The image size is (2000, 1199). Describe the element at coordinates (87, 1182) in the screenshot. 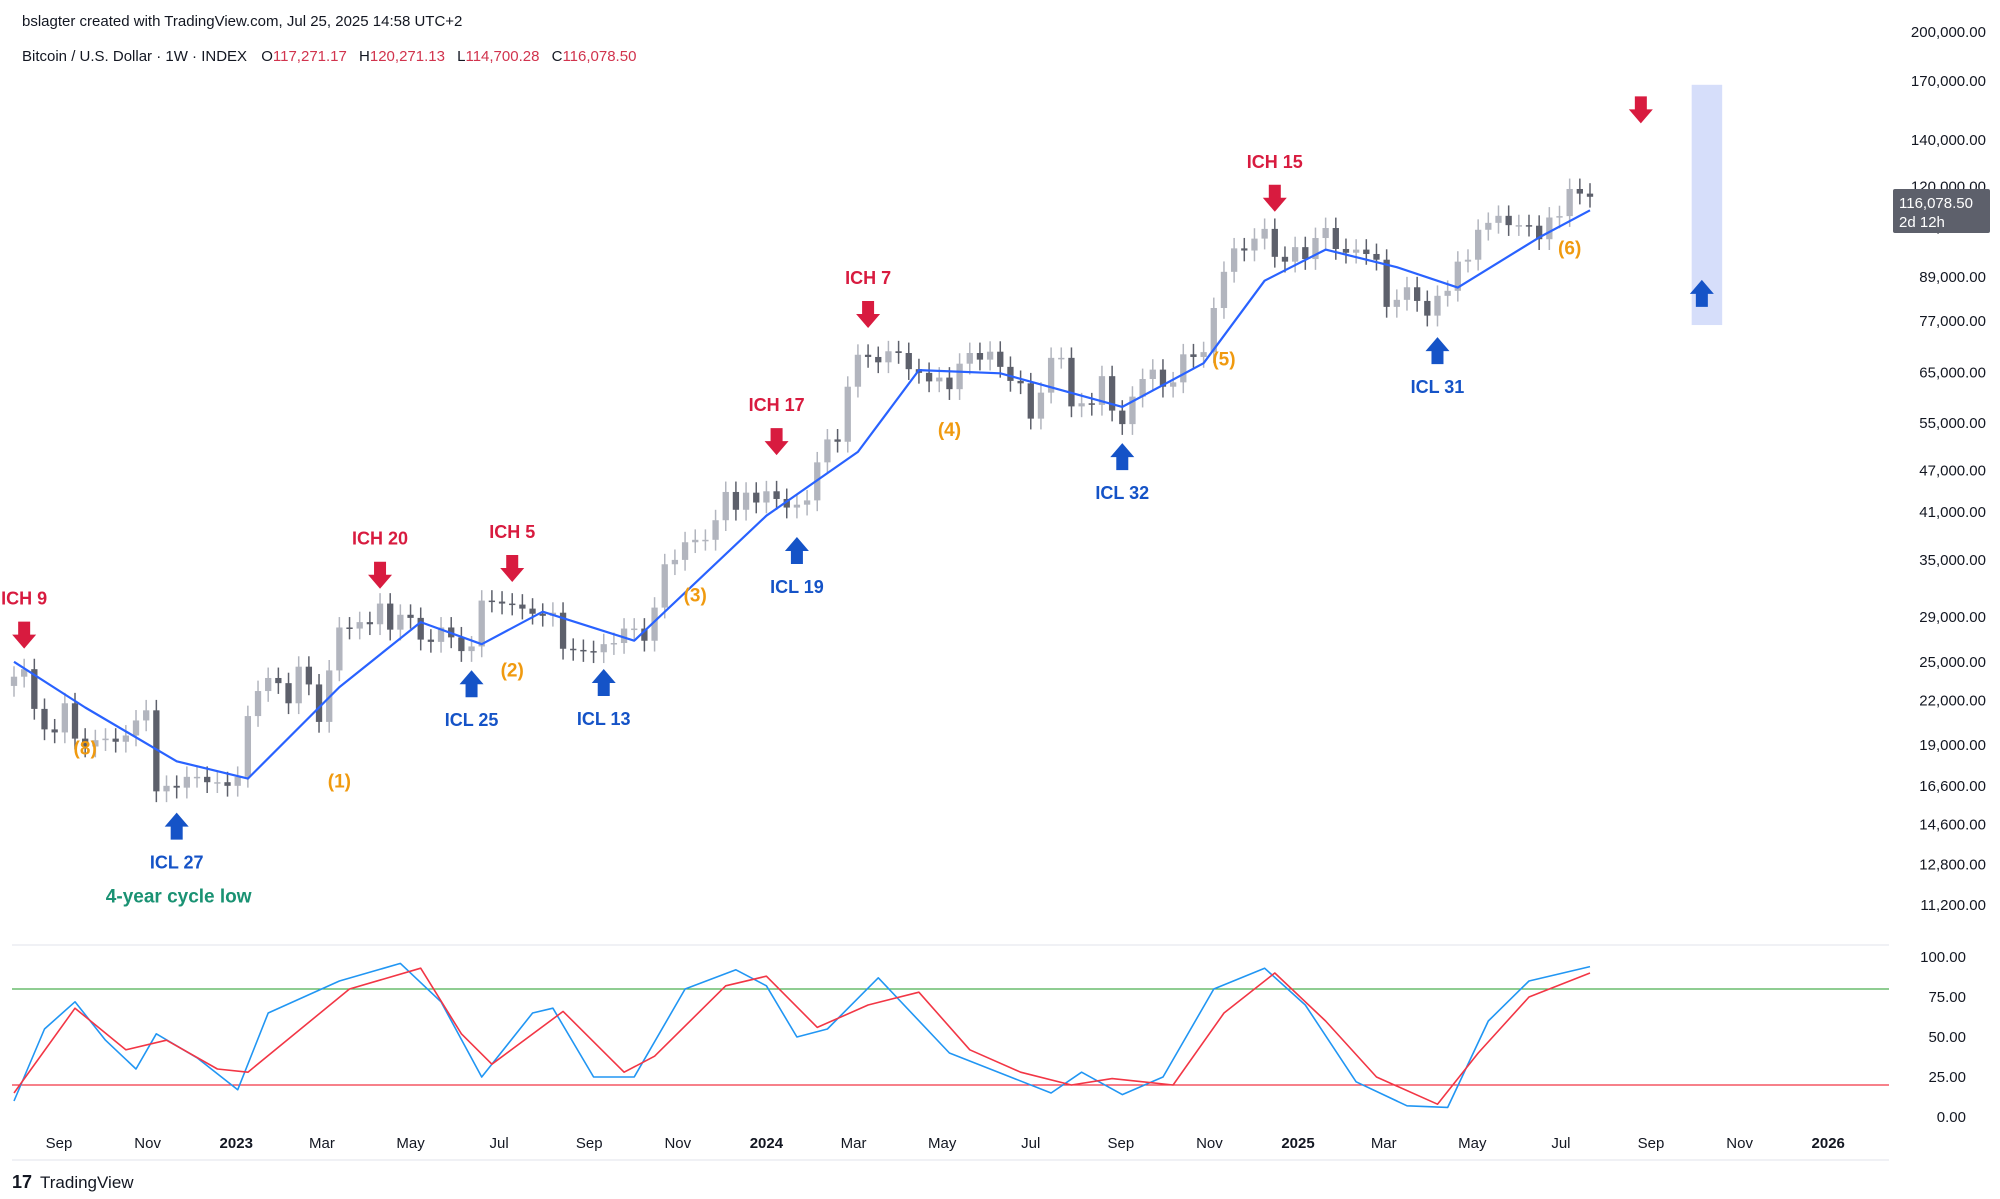

I see `tradingview-wordmark: TradingView` at that location.